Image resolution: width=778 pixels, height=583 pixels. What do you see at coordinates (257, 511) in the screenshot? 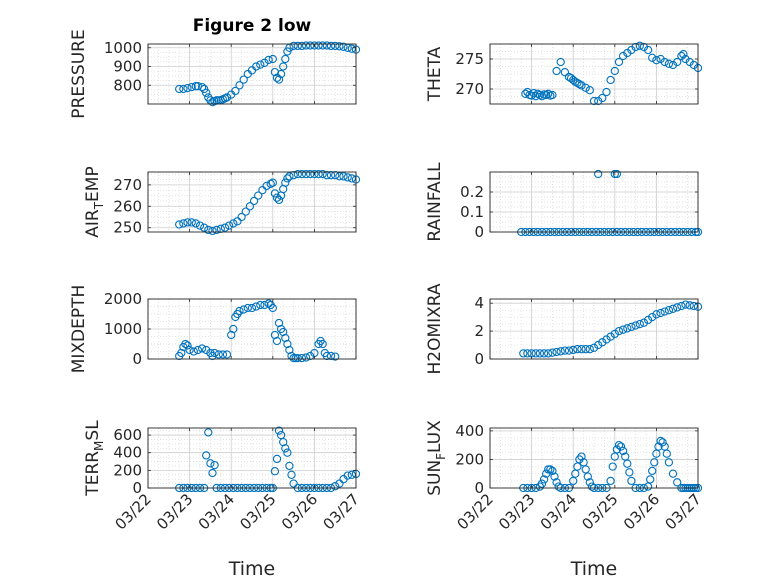
I see `x-tick-label: 03/25` at bounding box center [257, 511].